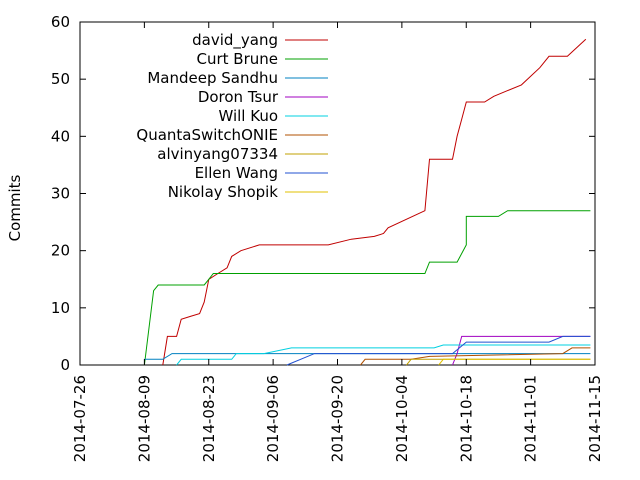 The image size is (640, 480). What do you see at coordinates (223, 192) in the screenshot?
I see `legend-label: Nikolay Shopik` at bounding box center [223, 192].